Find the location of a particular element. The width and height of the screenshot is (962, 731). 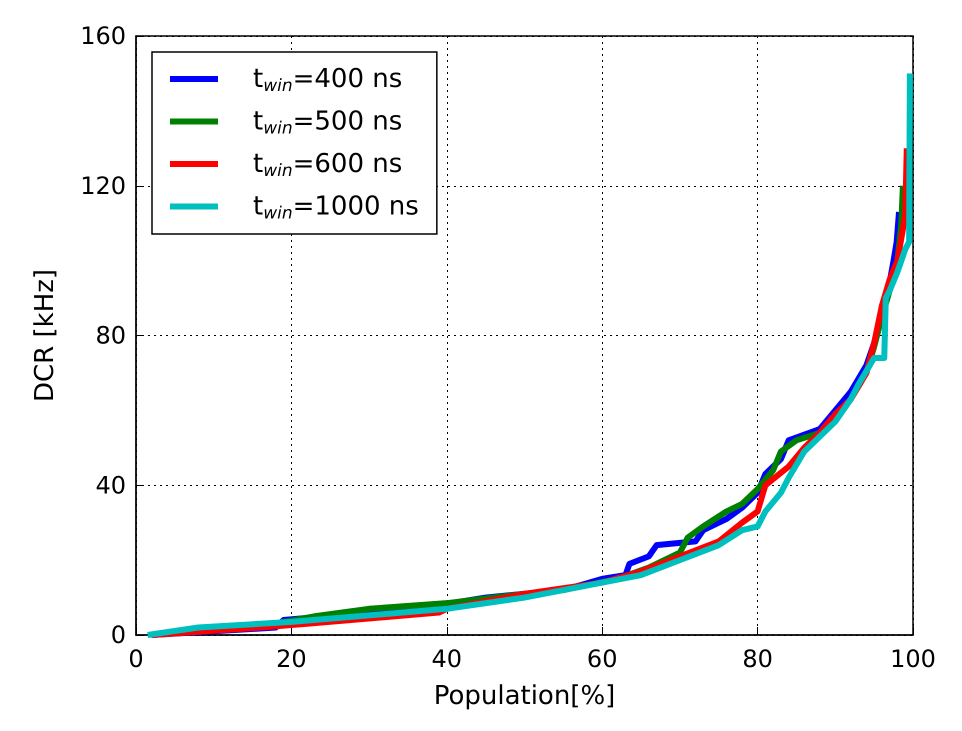

x-axis-title: Population[%] is located at coordinates (525, 696).